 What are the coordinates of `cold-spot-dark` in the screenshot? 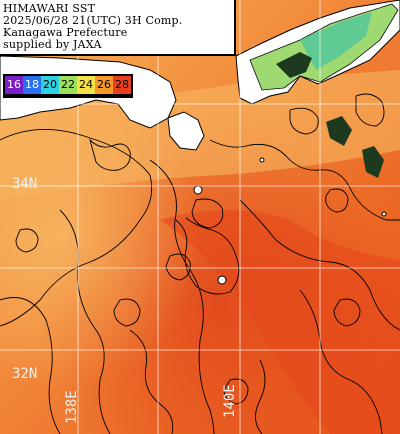 It's located at (373, 162).